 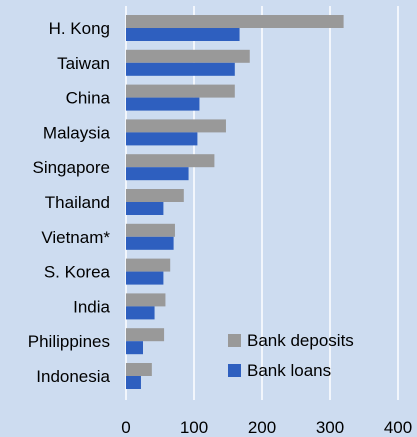 I want to click on category-label: India, so click(x=91, y=306).